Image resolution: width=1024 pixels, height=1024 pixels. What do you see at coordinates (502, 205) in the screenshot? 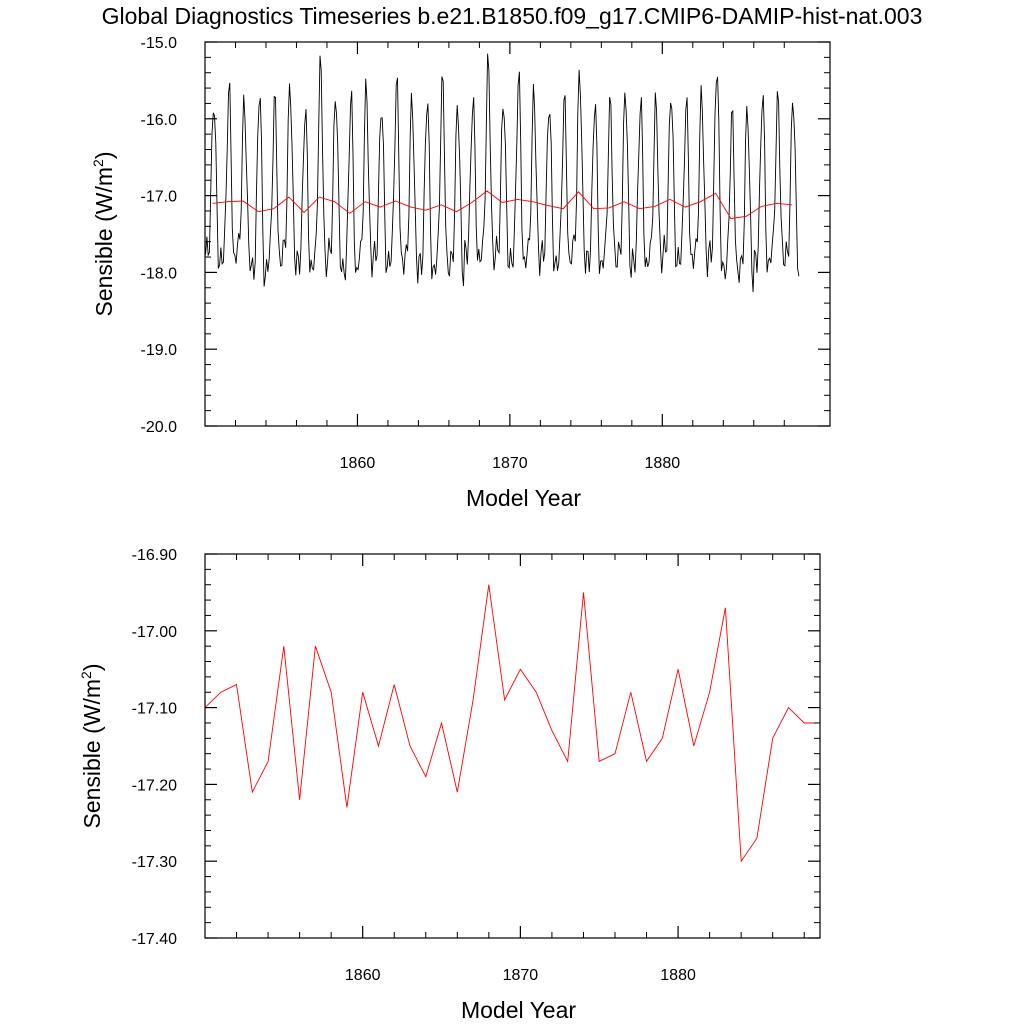
I see `annual-series-line` at bounding box center [502, 205].